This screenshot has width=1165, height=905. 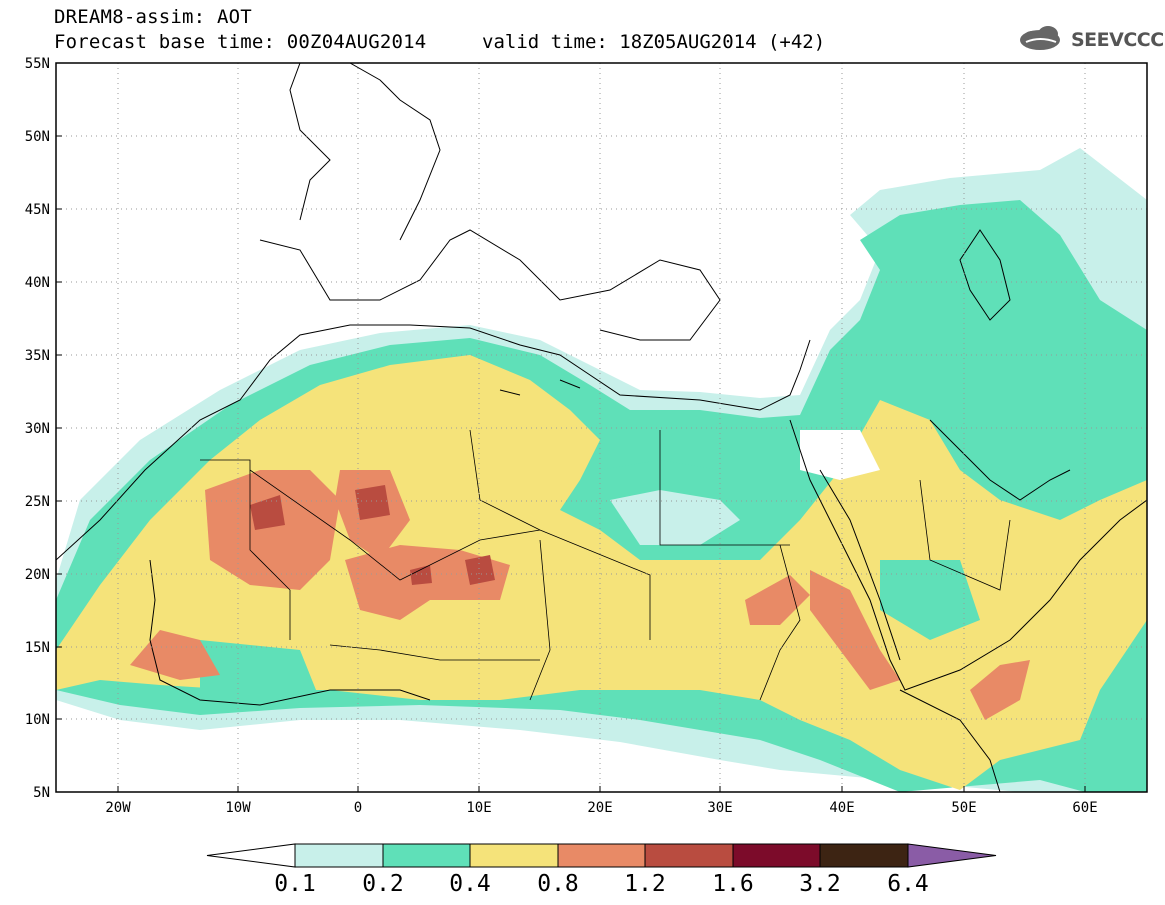 What do you see at coordinates (963, 808) in the screenshot?
I see `x-tick-label: 50E` at bounding box center [963, 808].